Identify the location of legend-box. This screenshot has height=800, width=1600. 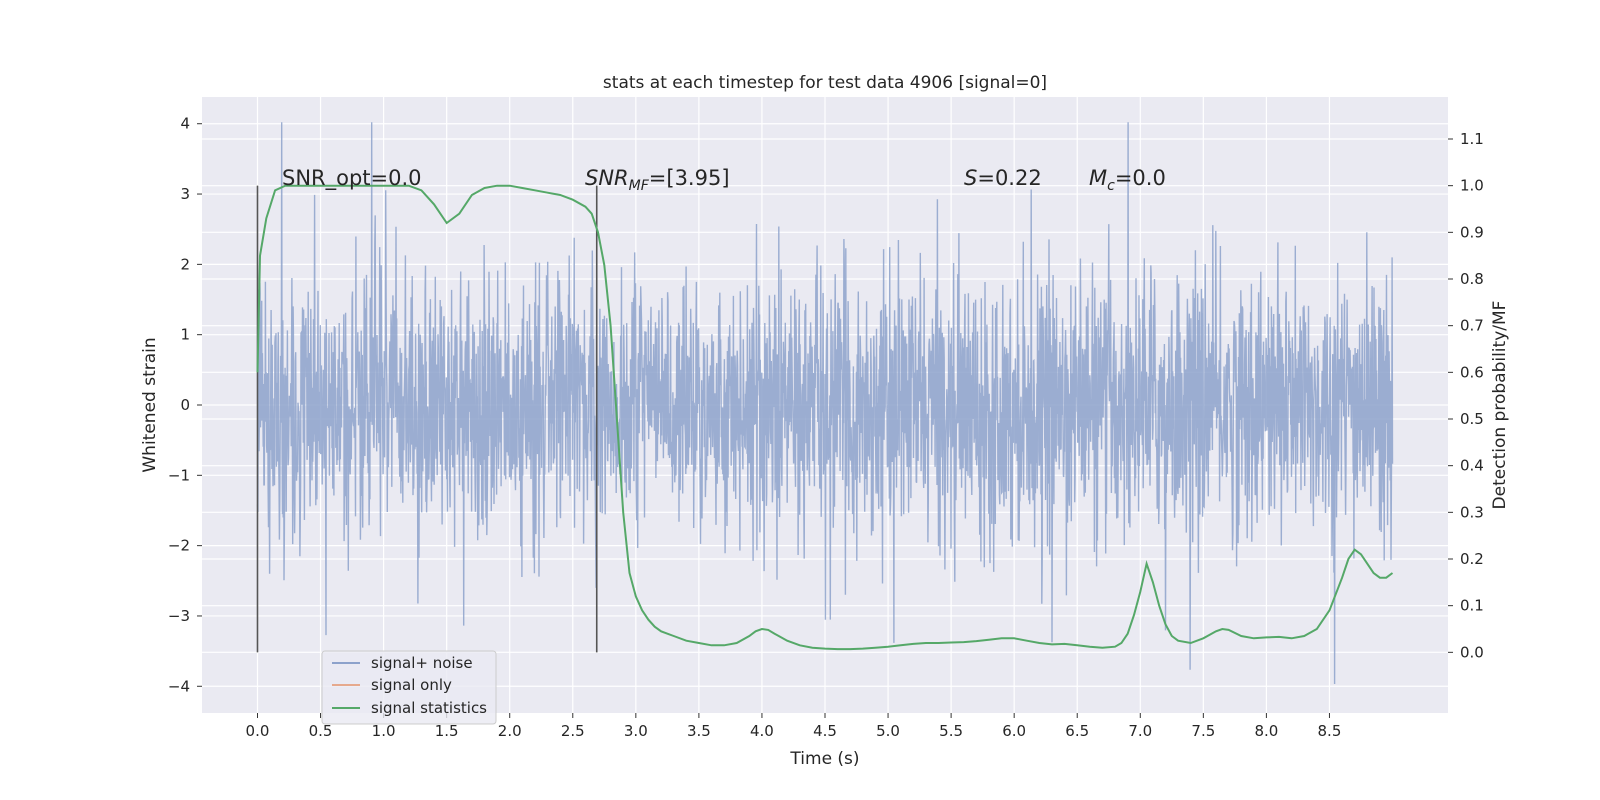
(409, 687).